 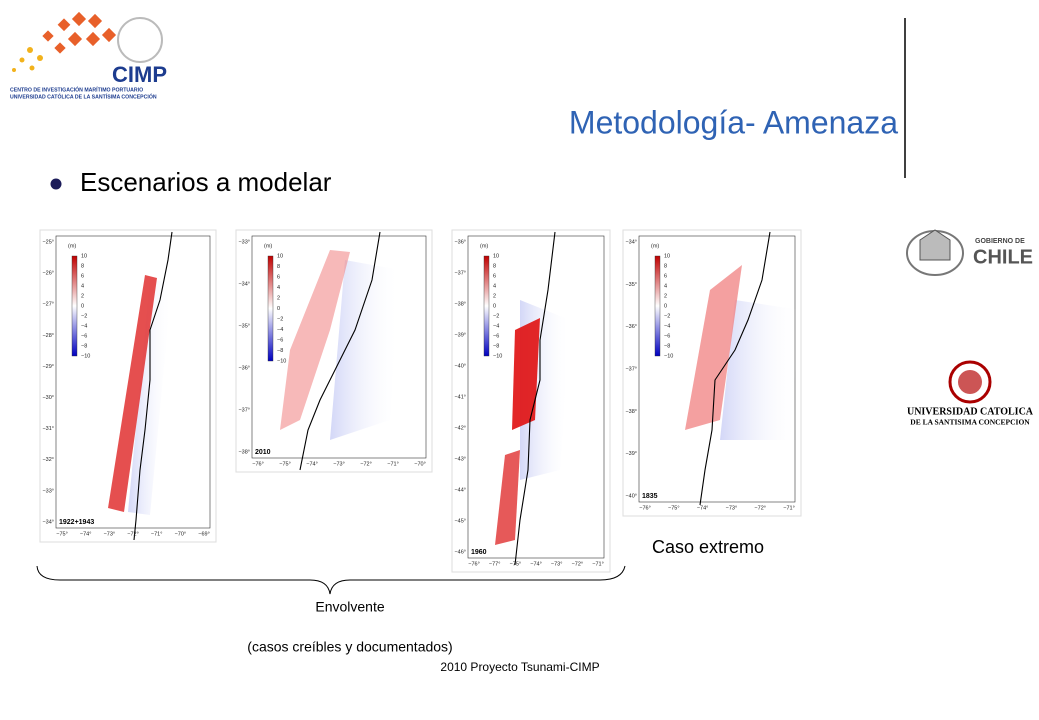 I want to click on logo-line: UNIVERSIDAD CATOLICA, so click(x=970, y=411).